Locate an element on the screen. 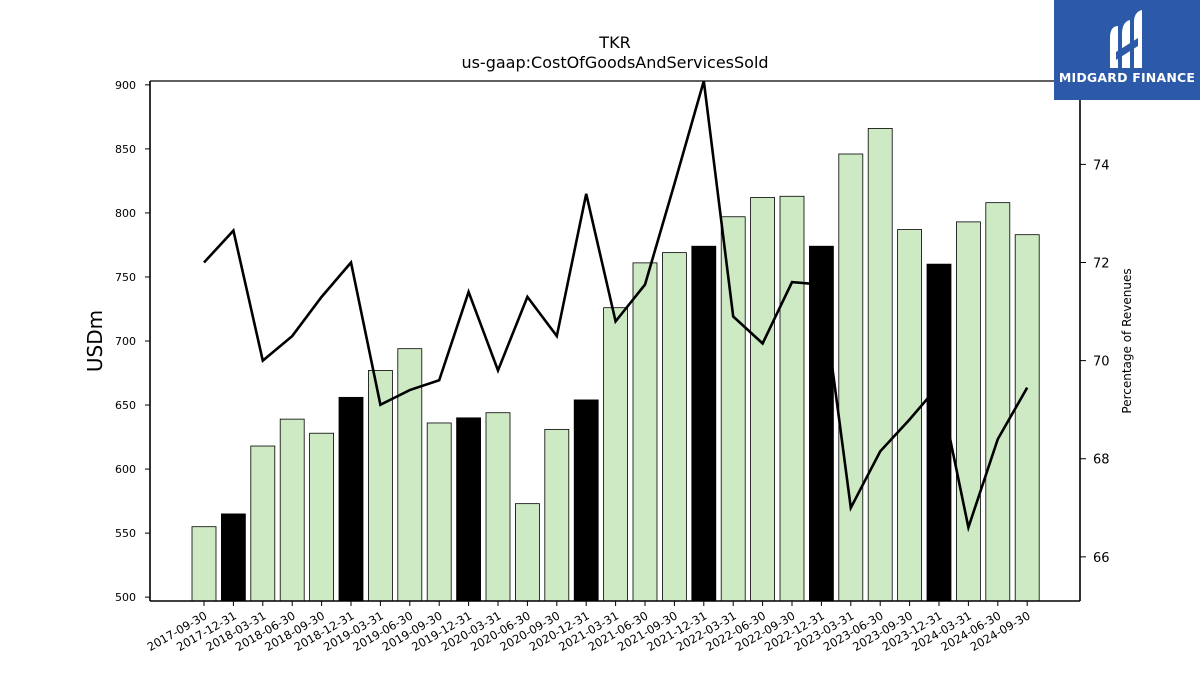  y-tick-label: 700 is located at coordinates (125, 341).